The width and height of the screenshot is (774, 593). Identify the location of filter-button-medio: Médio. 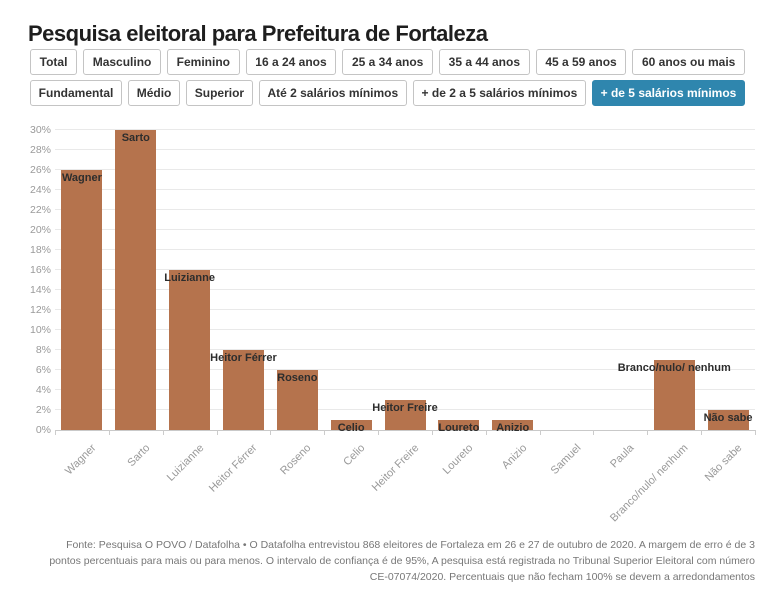
(154, 93).